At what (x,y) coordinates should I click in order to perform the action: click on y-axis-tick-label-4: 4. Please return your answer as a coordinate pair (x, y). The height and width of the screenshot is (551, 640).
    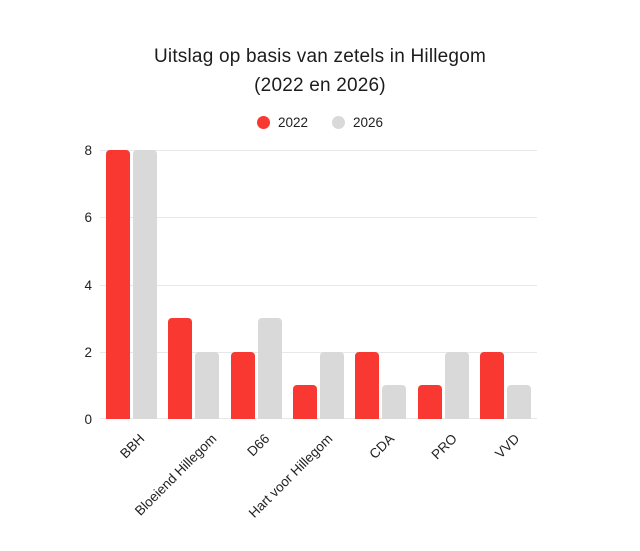
    Looking at the image, I should click on (88, 285).